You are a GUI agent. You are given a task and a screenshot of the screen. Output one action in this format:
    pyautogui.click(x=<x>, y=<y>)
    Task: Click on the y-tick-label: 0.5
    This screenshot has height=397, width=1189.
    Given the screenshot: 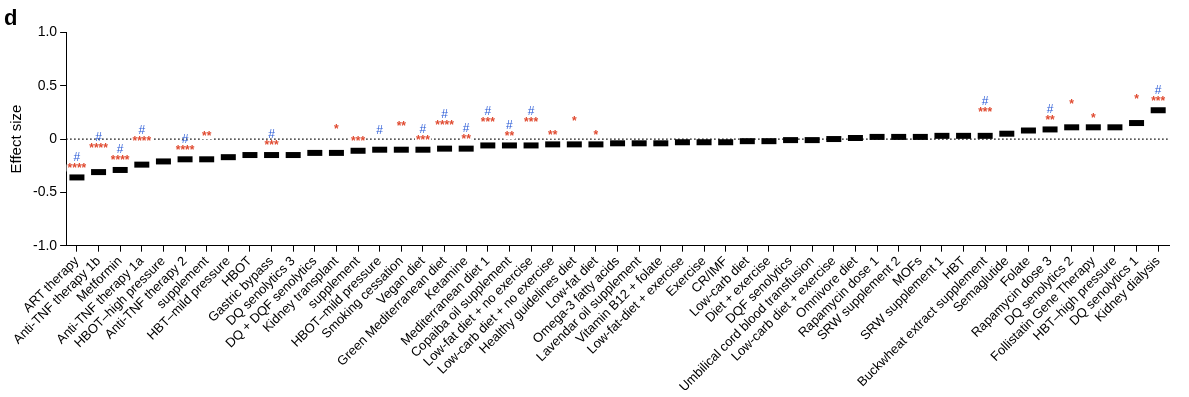 What is the action you would take?
    pyautogui.click(x=47, y=84)
    